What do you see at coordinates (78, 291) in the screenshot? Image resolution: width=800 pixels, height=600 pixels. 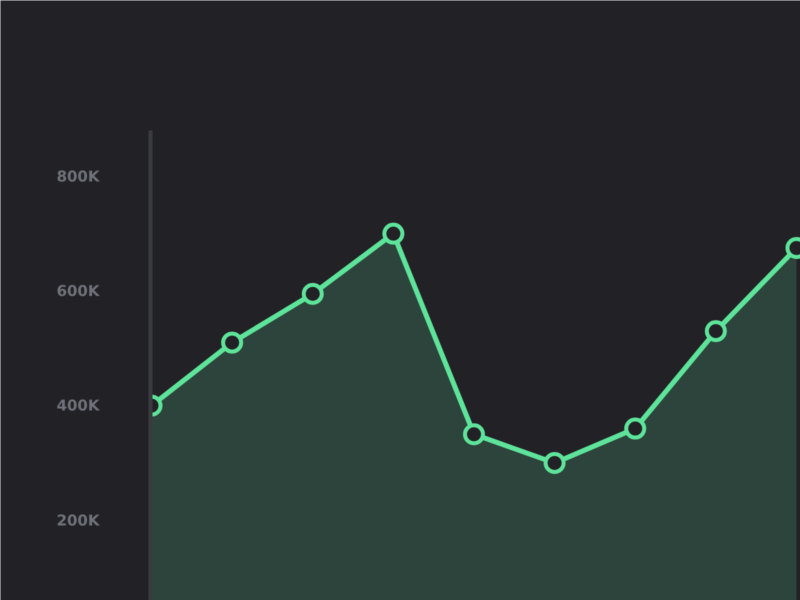 I see `y-tick-label: 600K` at bounding box center [78, 291].